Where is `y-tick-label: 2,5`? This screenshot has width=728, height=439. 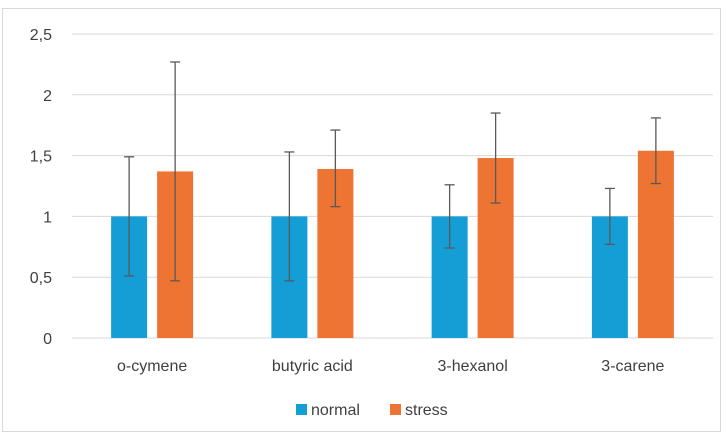
y-tick-label: 2,5 is located at coordinates (41, 35).